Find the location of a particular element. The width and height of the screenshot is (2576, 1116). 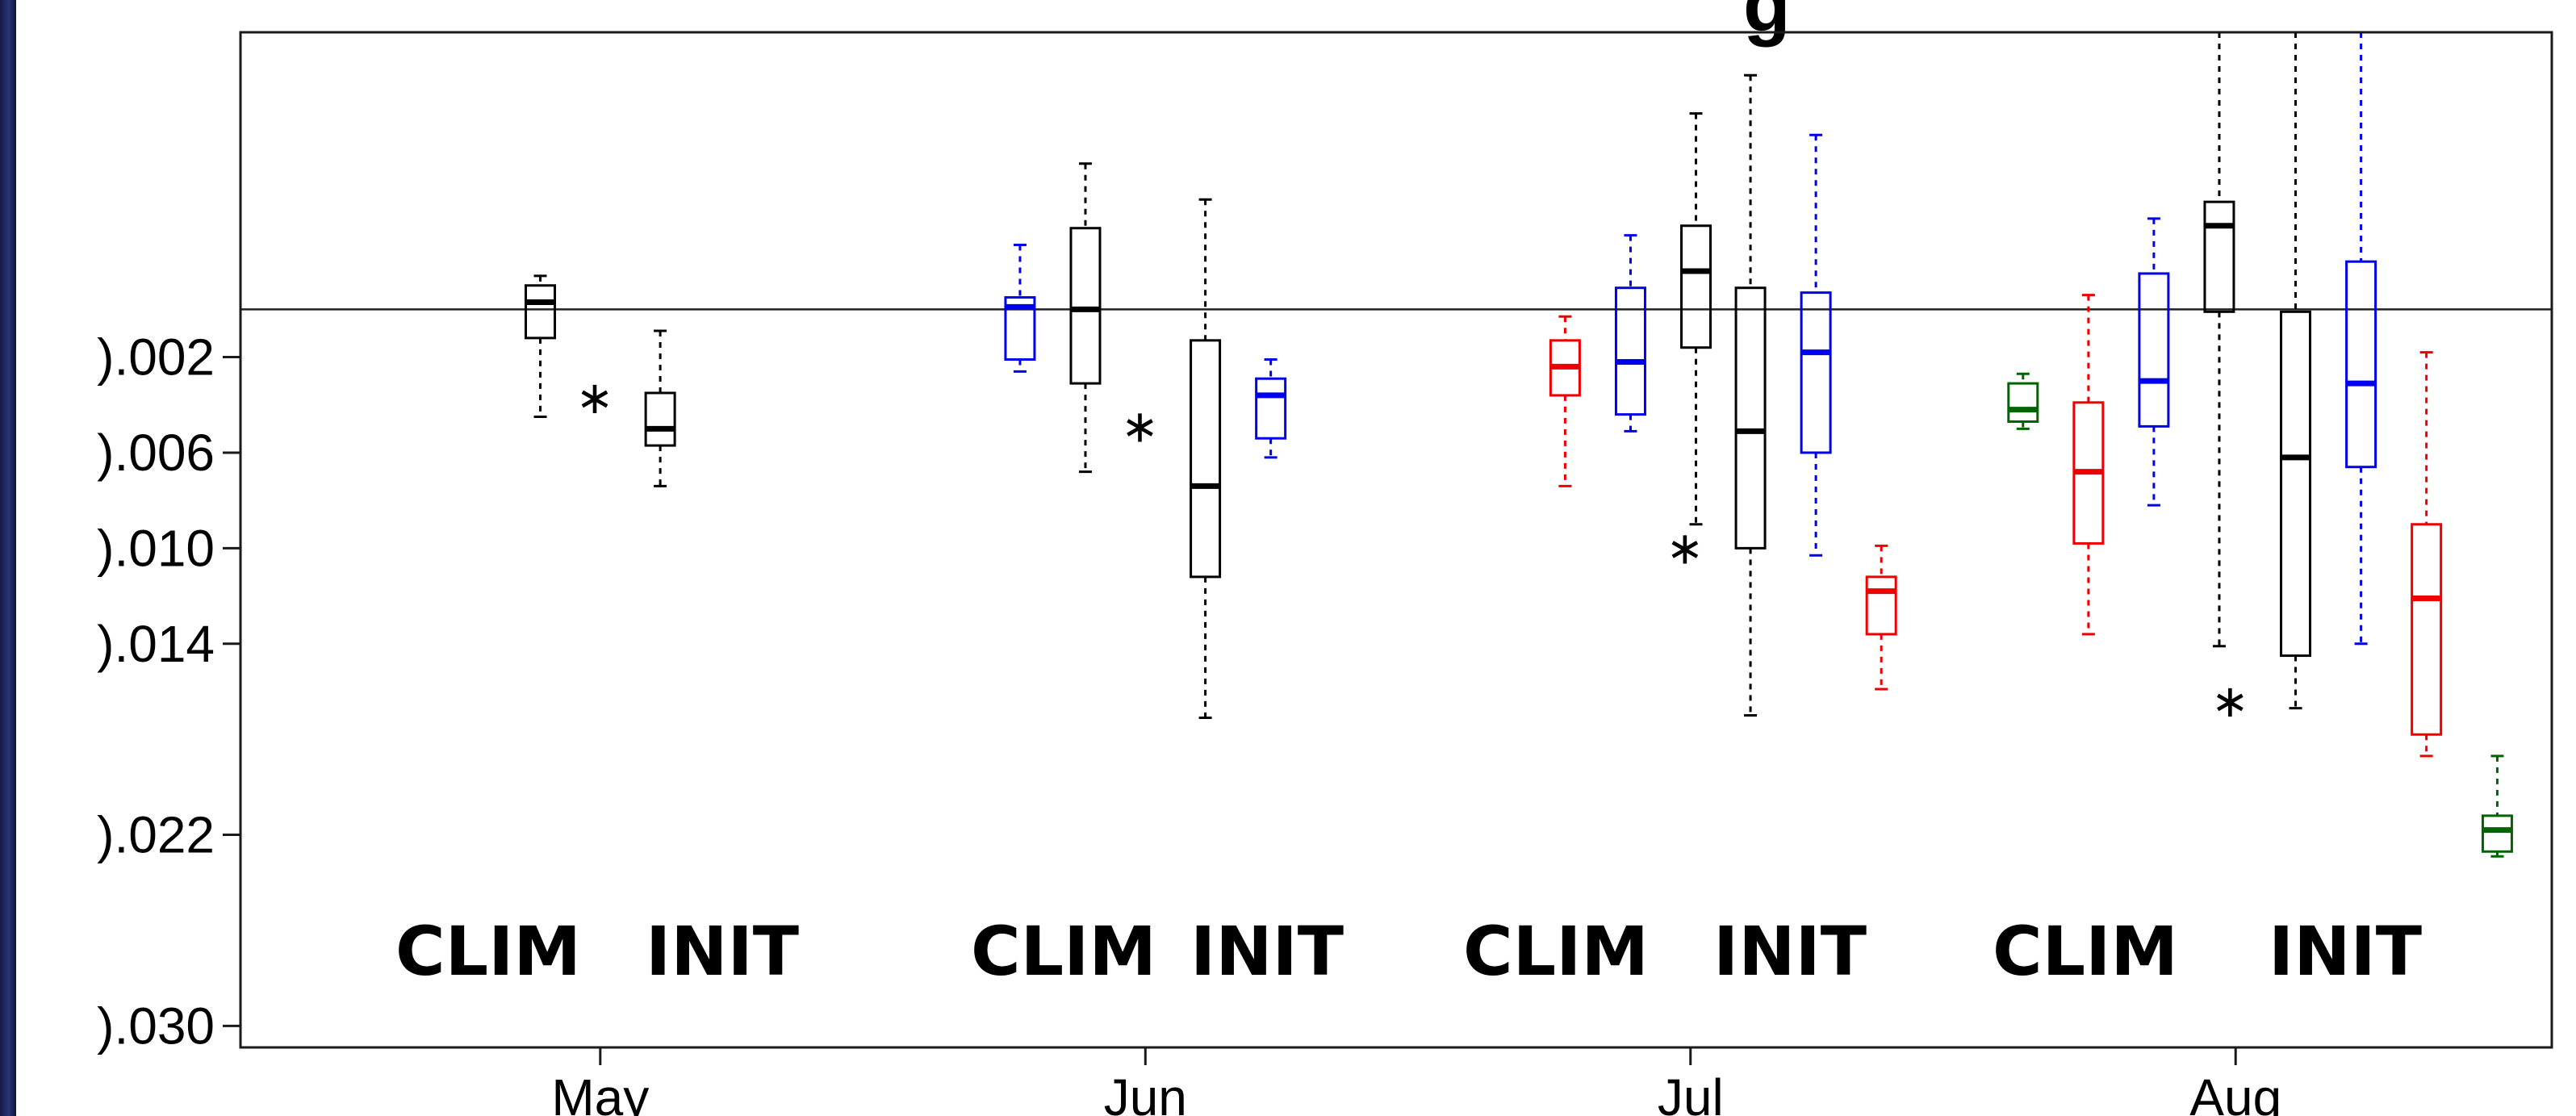

group-labels: CLIM INIT CLIM INIT CLIM INIT CLIM INIT is located at coordinates (1408, 951).